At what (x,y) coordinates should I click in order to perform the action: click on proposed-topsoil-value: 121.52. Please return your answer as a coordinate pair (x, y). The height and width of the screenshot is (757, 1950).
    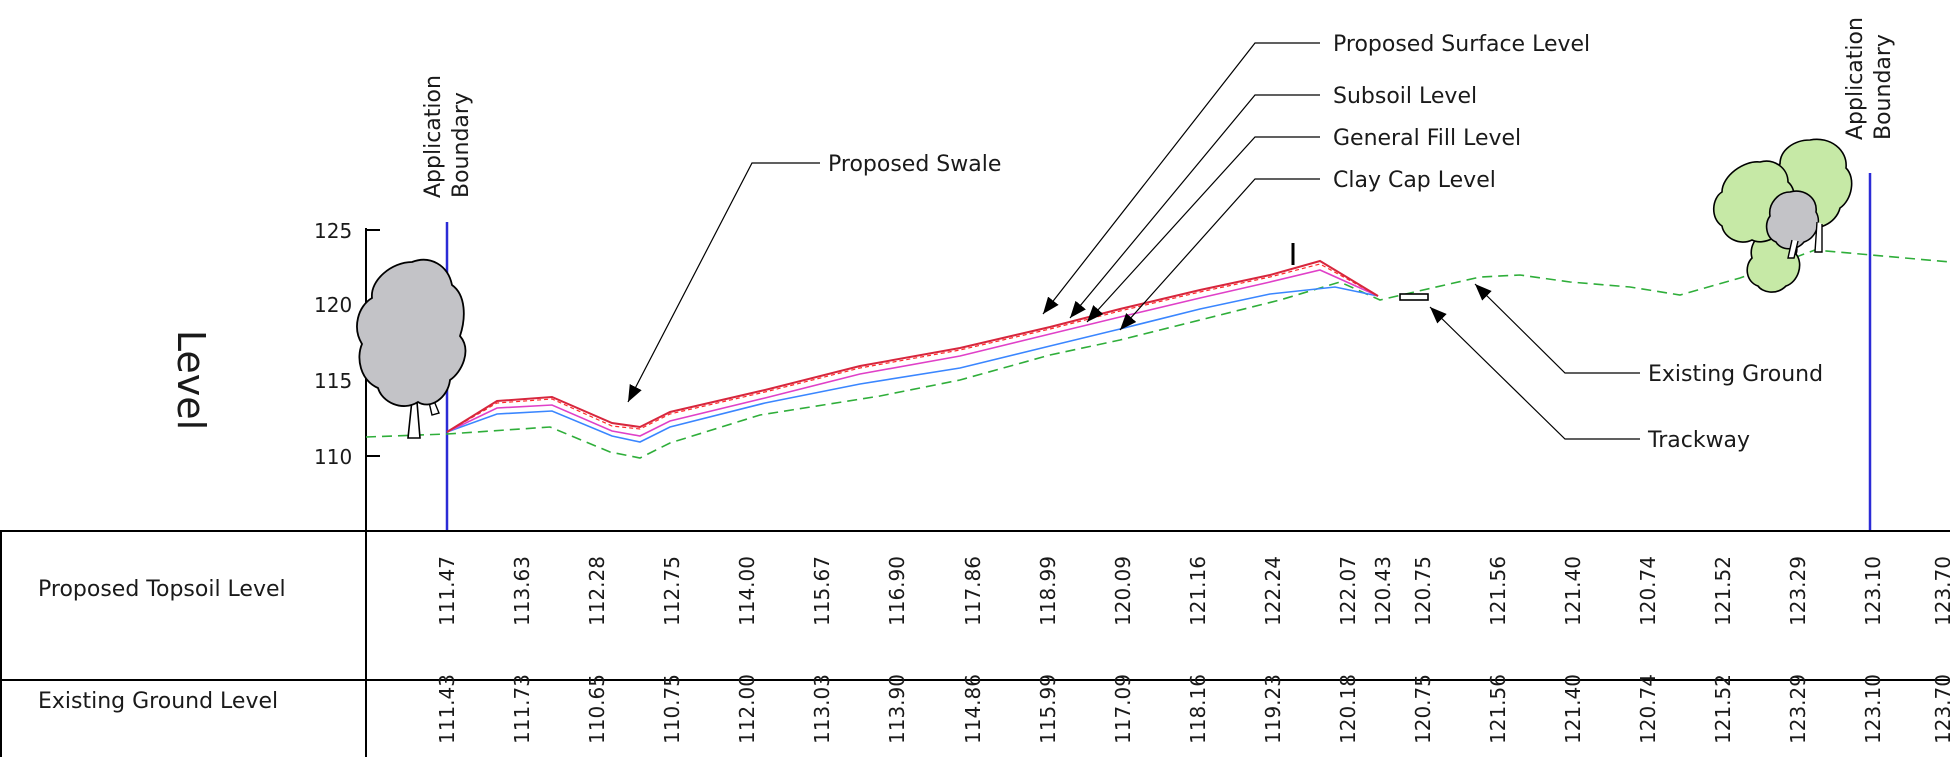
    Looking at the image, I should click on (1723, 591).